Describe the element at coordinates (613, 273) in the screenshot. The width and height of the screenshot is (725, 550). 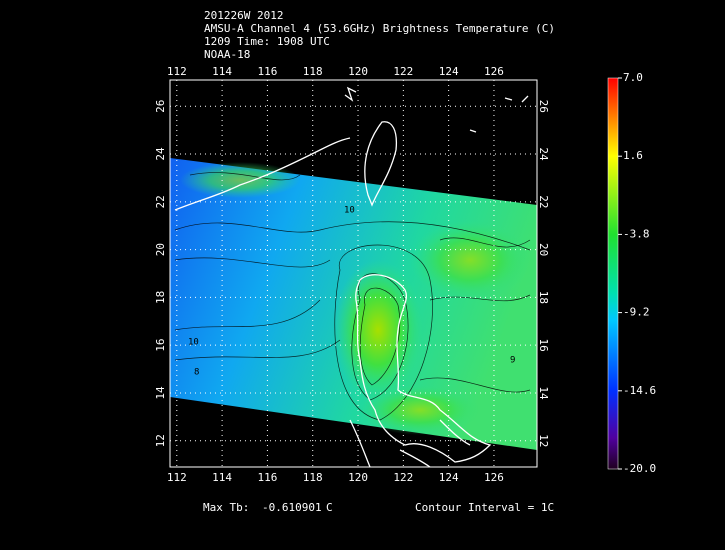
I see `colorbar` at that location.